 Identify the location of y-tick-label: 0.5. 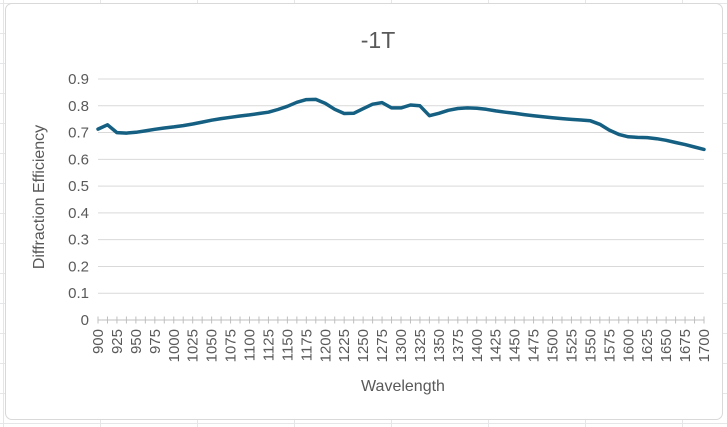
(78, 186).